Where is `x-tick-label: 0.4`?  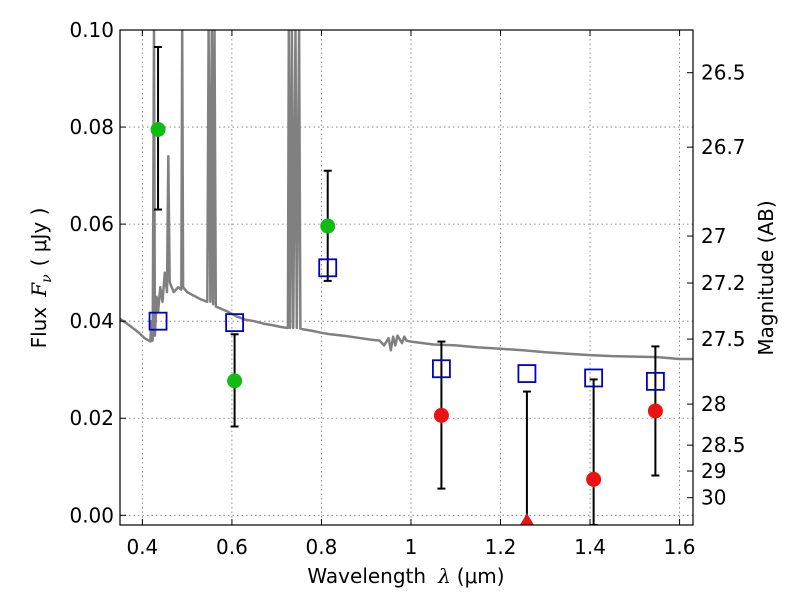 x-tick-label: 0.4 is located at coordinates (142, 547).